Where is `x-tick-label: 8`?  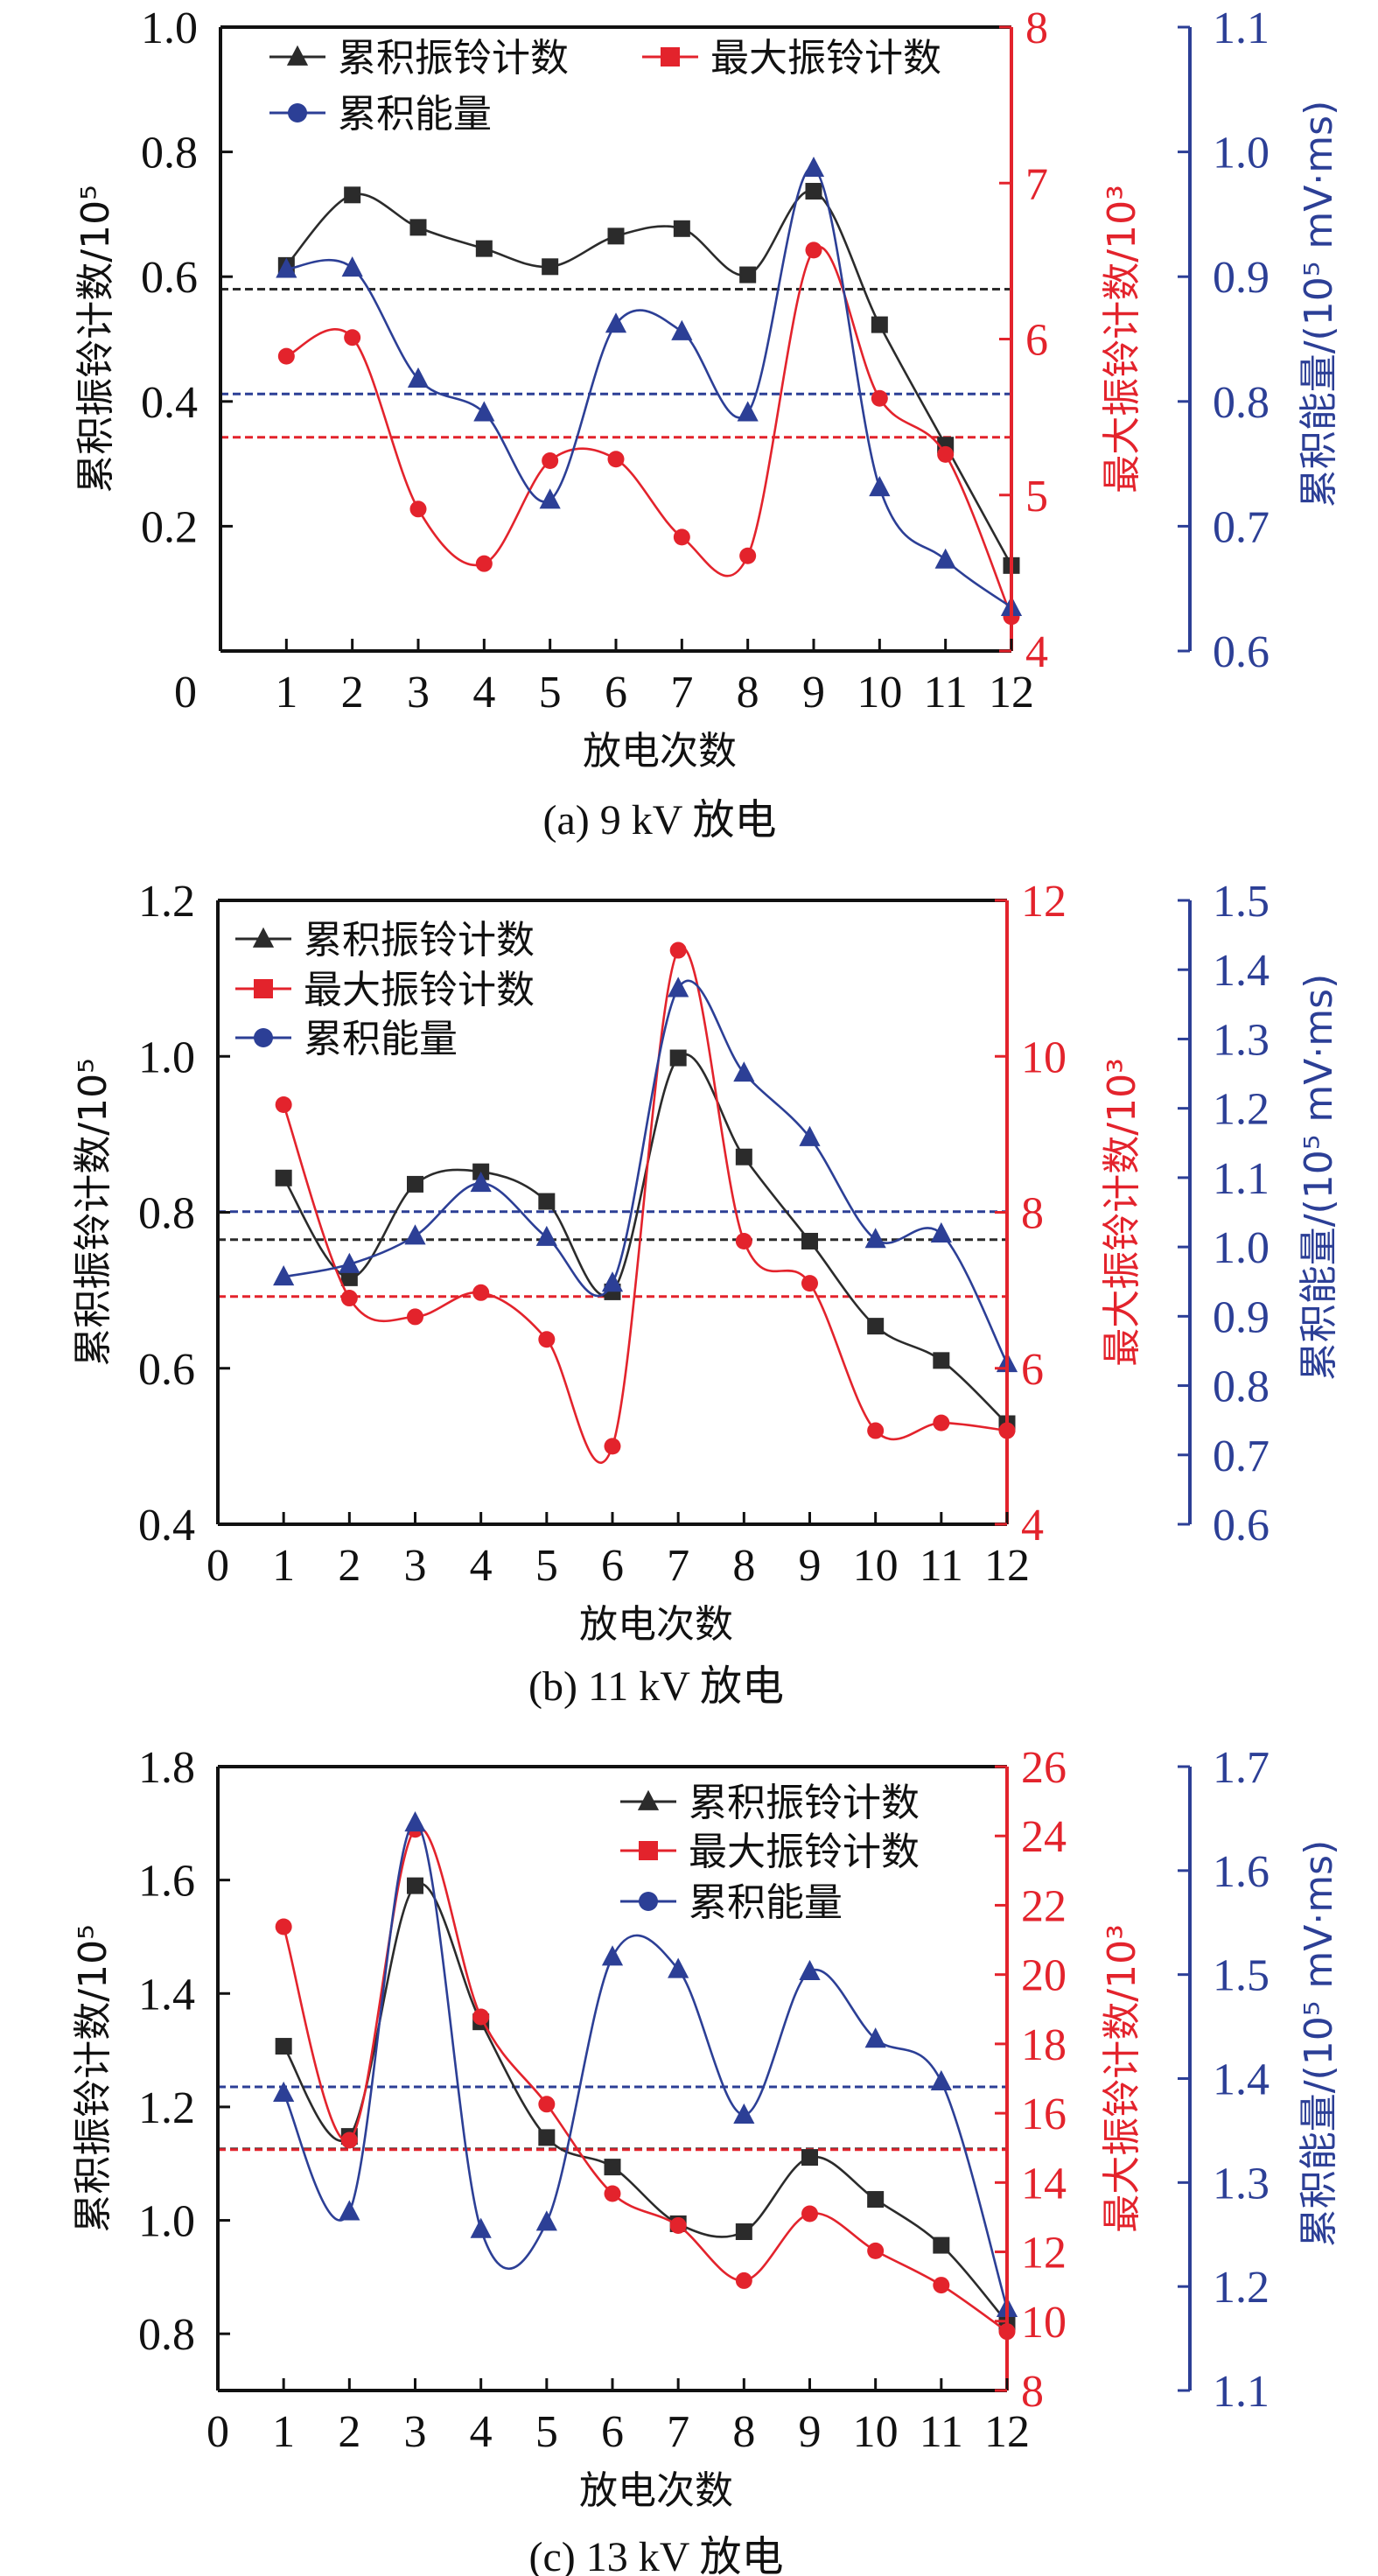 x-tick-label: 8 is located at coordinates (743, 1566).